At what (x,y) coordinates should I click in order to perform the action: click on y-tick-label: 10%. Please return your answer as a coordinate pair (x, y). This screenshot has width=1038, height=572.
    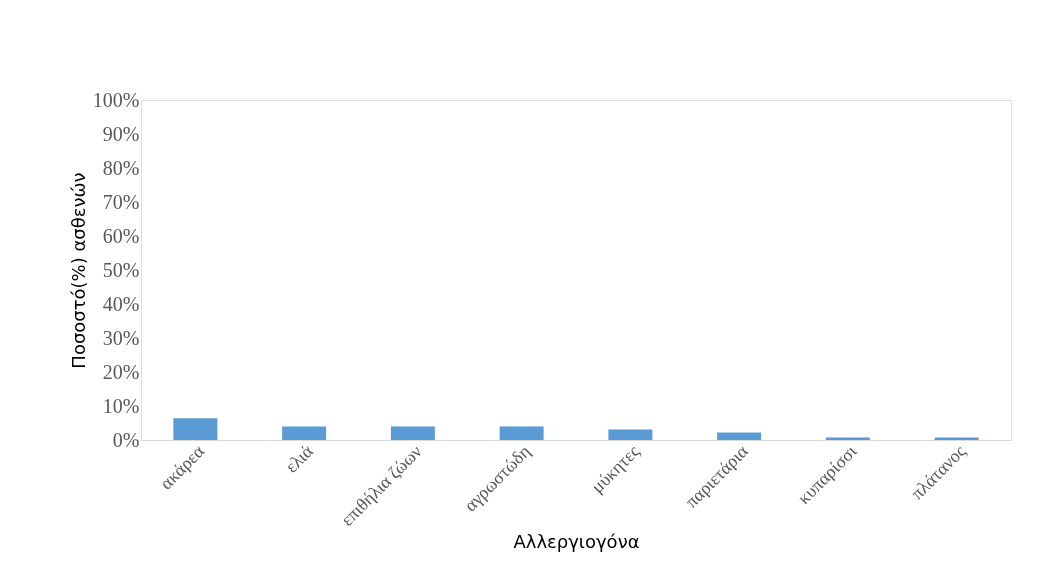
    Looking at the image, I should click on (121, 405).